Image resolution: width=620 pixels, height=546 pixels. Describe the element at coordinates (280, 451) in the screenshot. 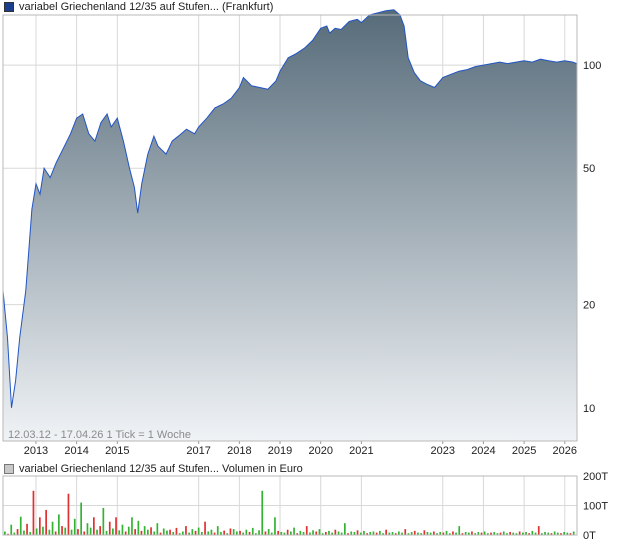

I see `price-x-tick-label: 2019` at that location.